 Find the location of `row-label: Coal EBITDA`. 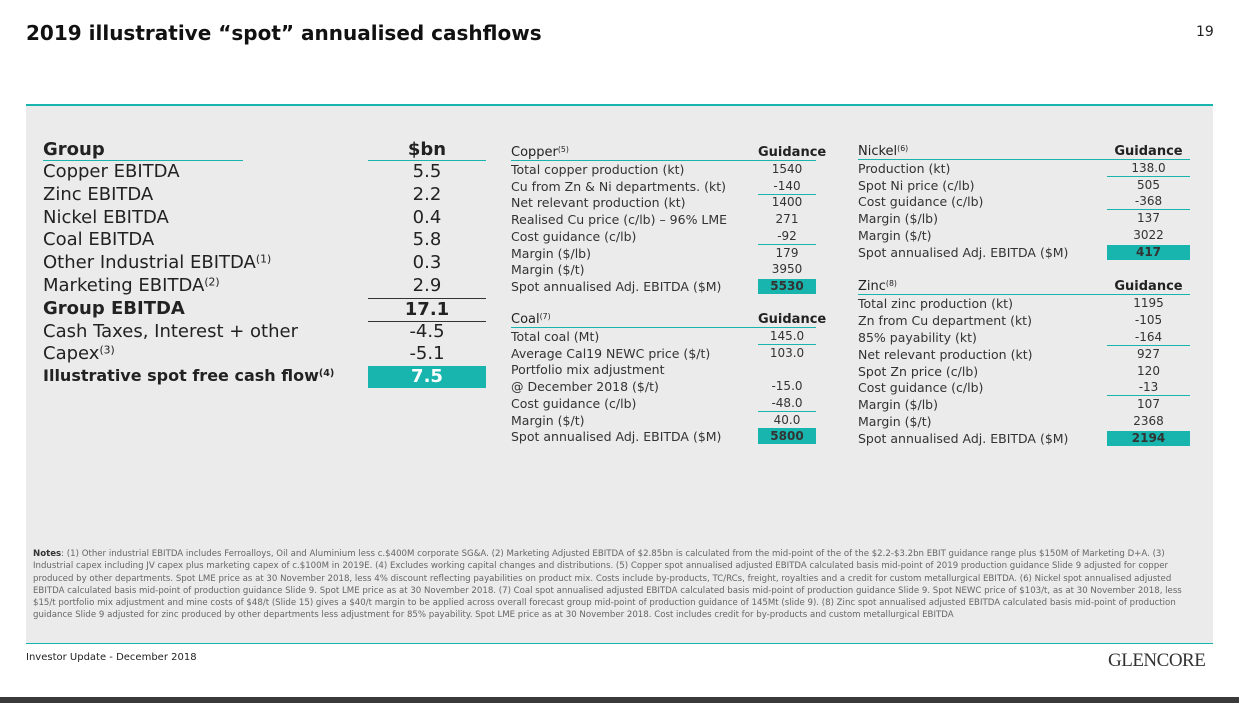

row-label: Coal EBITDA is located at coordinates (98, 239).